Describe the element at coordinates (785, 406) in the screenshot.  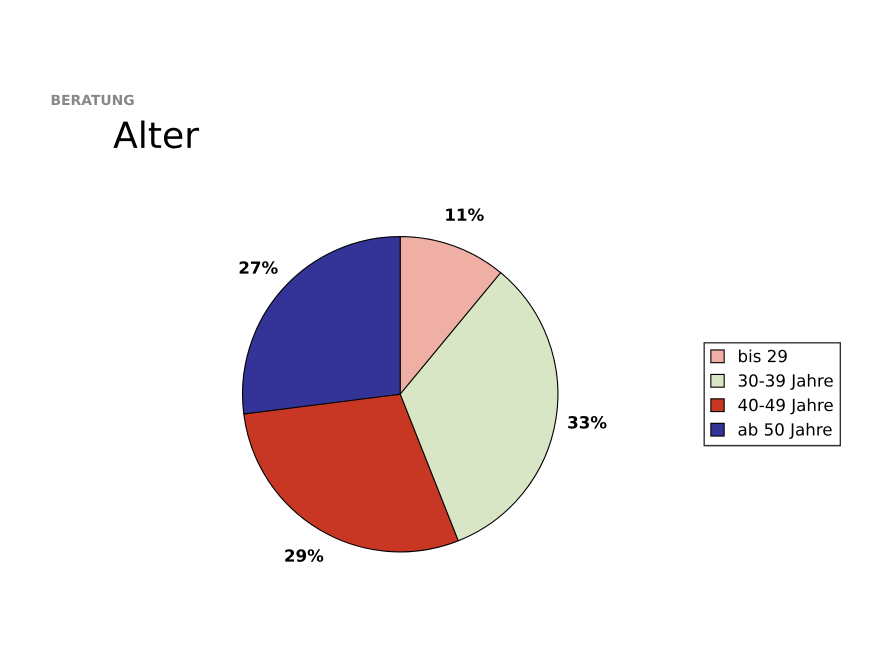
I see `legend-label: 40-49 Jahre` at that location.